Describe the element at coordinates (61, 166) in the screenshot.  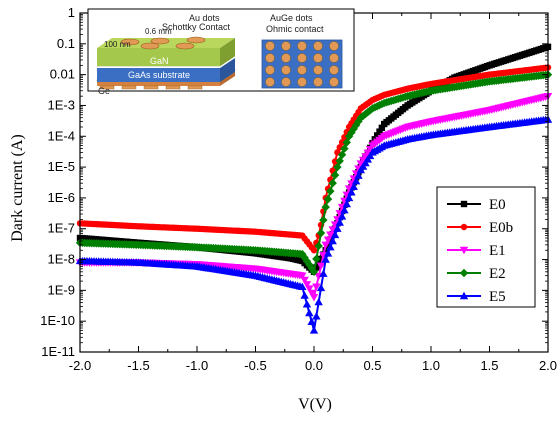
I see `y-tick-label: 1E-5` at that location.